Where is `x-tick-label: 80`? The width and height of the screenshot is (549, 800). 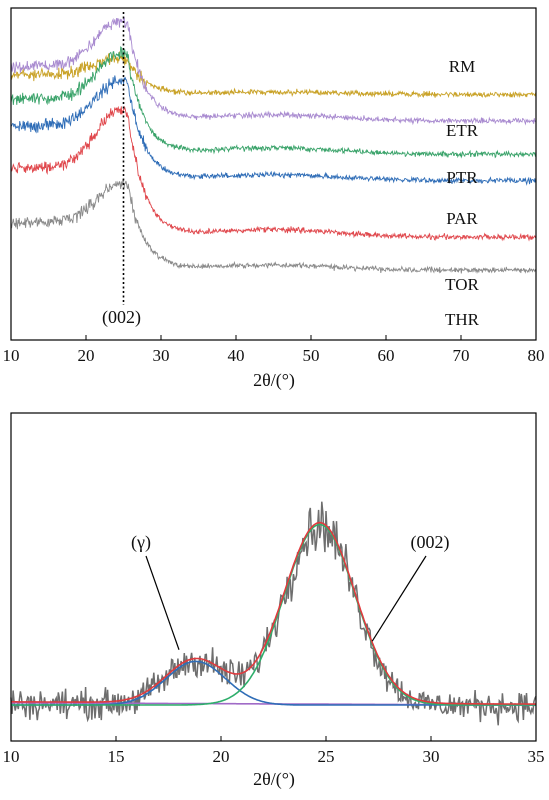 x-tick-label: 80 is located at coordinates (536, 355).